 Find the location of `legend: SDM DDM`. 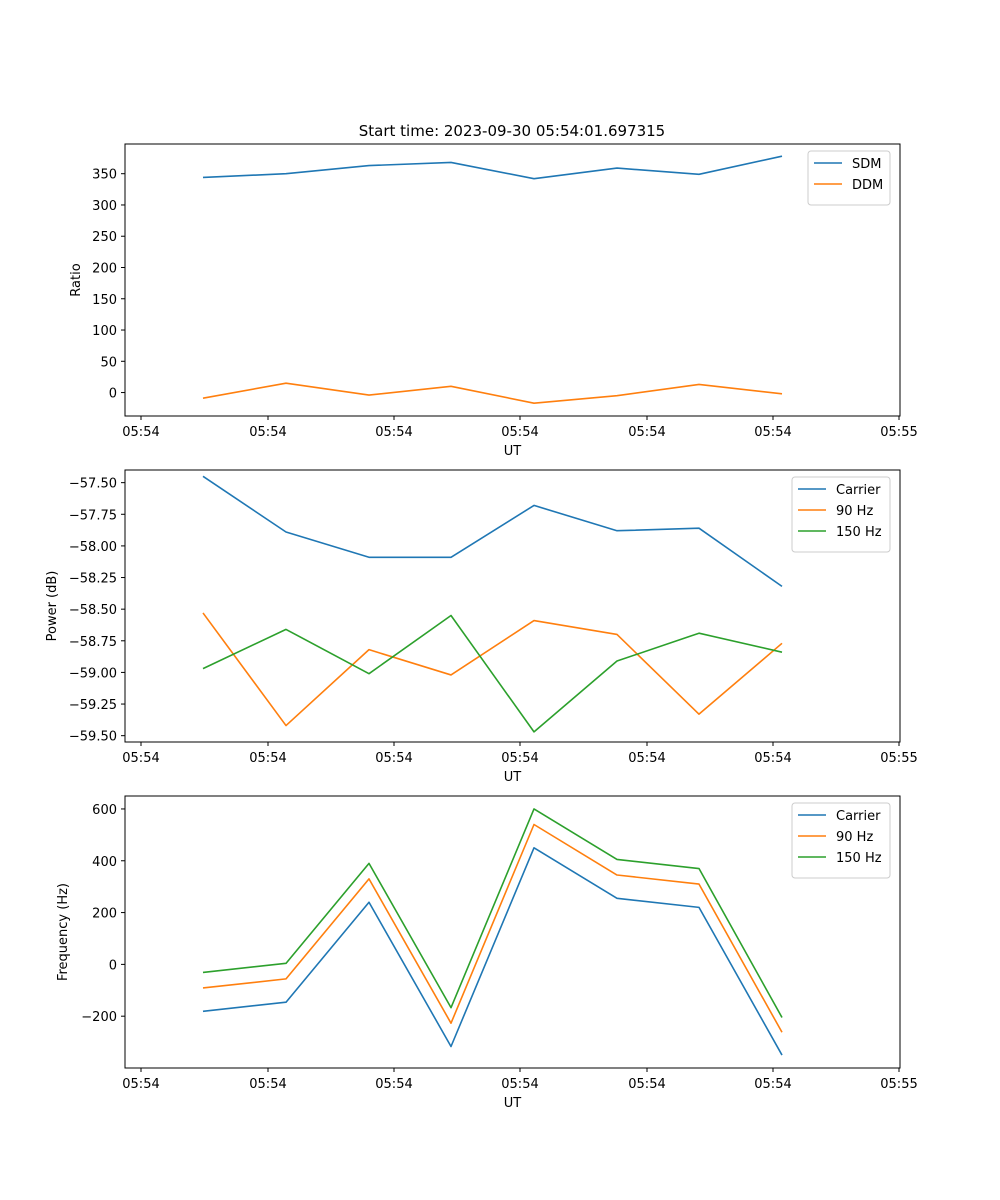

legend: SDM DDM is located at coordinates (849, 178).